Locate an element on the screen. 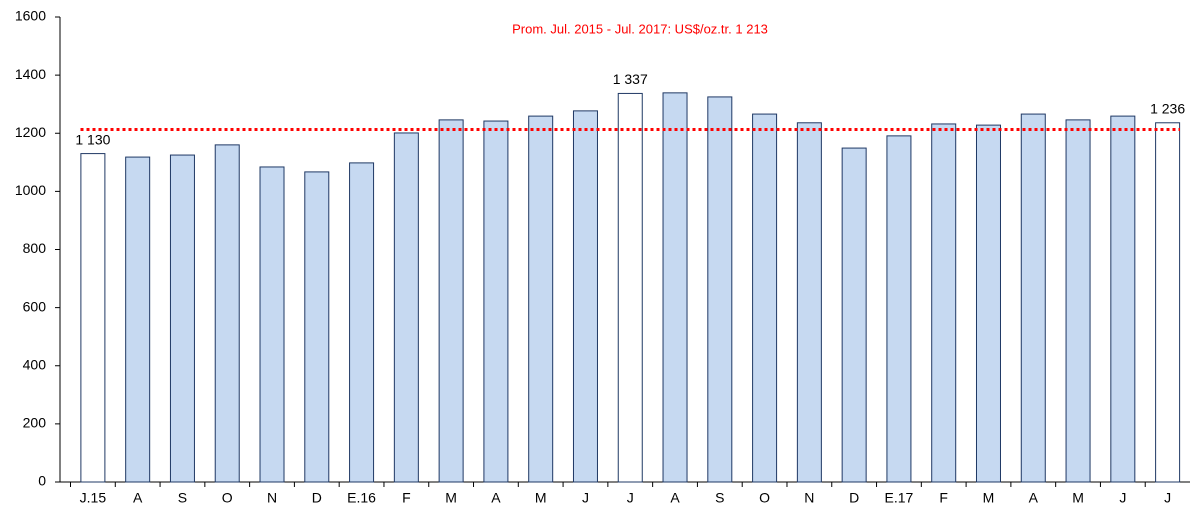  y-tick-label: 200 is located at coordinates (35, 423).